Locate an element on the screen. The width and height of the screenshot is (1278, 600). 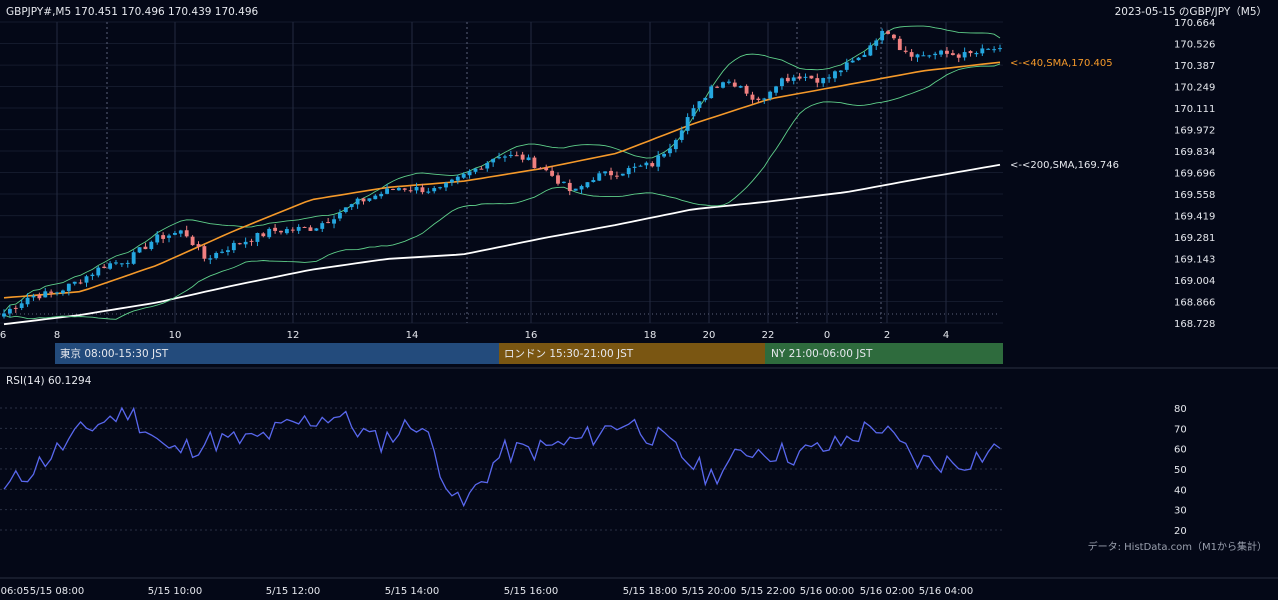
hour-tick-label: 20 is located at coordinates (709, 335).